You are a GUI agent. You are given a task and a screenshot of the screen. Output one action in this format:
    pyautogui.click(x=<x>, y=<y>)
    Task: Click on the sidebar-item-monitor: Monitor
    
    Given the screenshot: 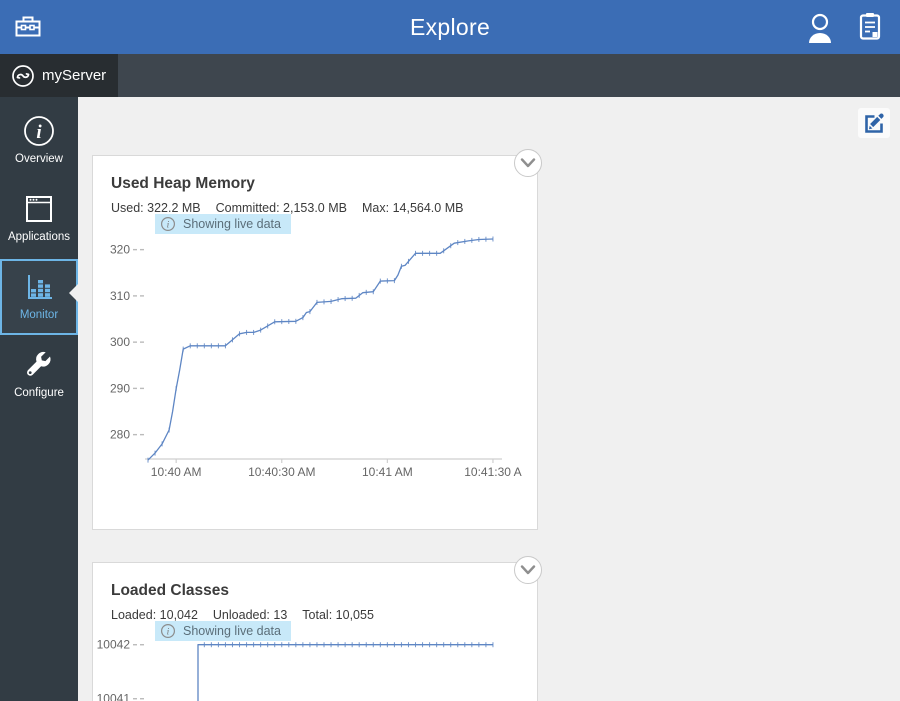 What is the action you would take?
    pyautogui.click(x=39, y=297)
    